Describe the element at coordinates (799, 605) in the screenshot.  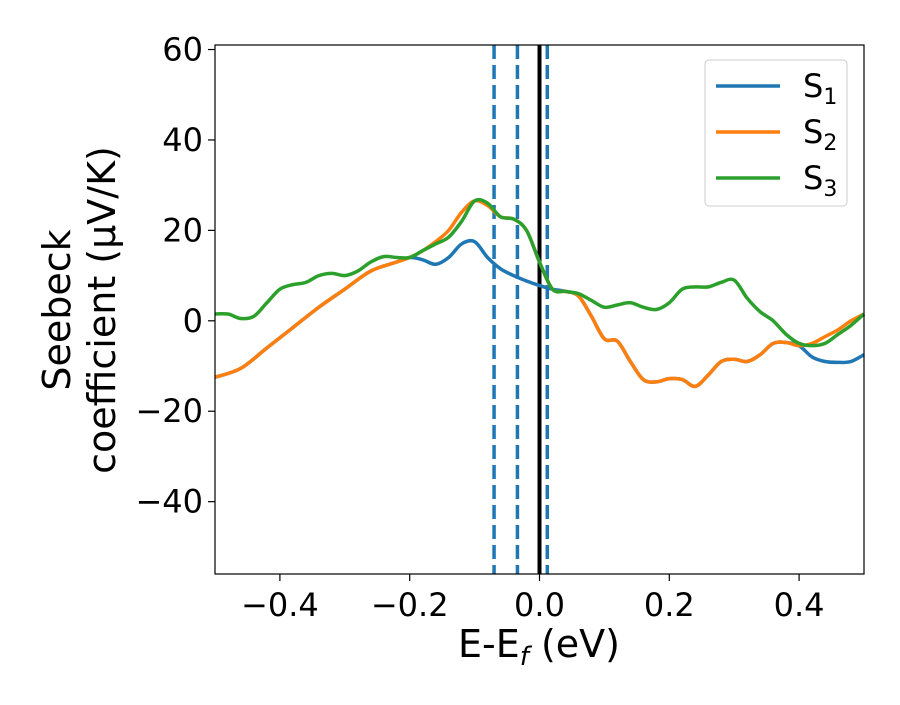
I see `x-tick-label: 0.4` at that location.